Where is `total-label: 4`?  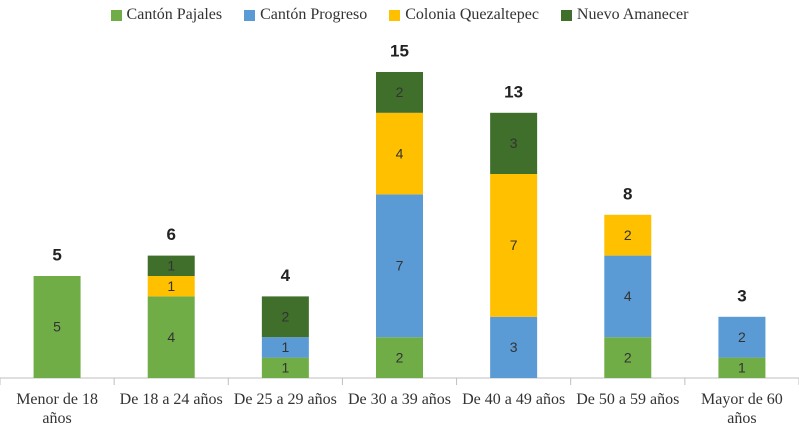 total-label: 4 is located at coordinates (286, 275).